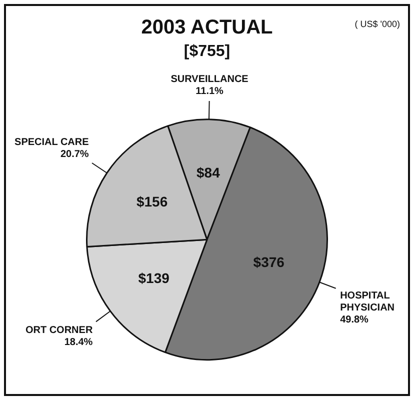  I want to click on text: 20.7%, so click(74, 154).